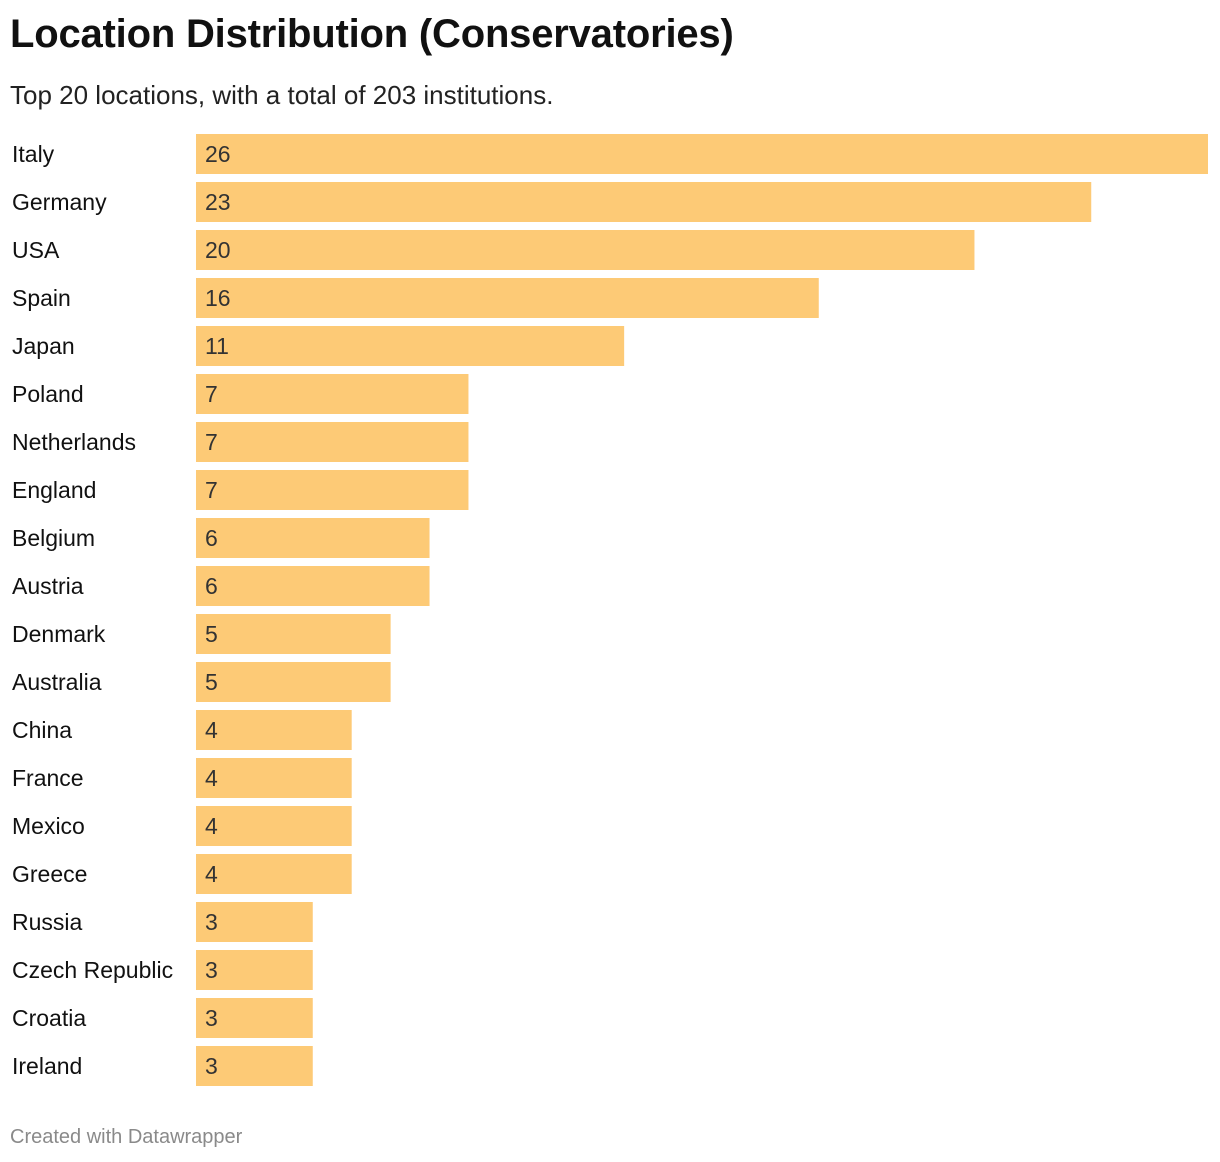  Describe the element at coordinates (48, 778) in the screenshot. I see `category-label: France` at that location.